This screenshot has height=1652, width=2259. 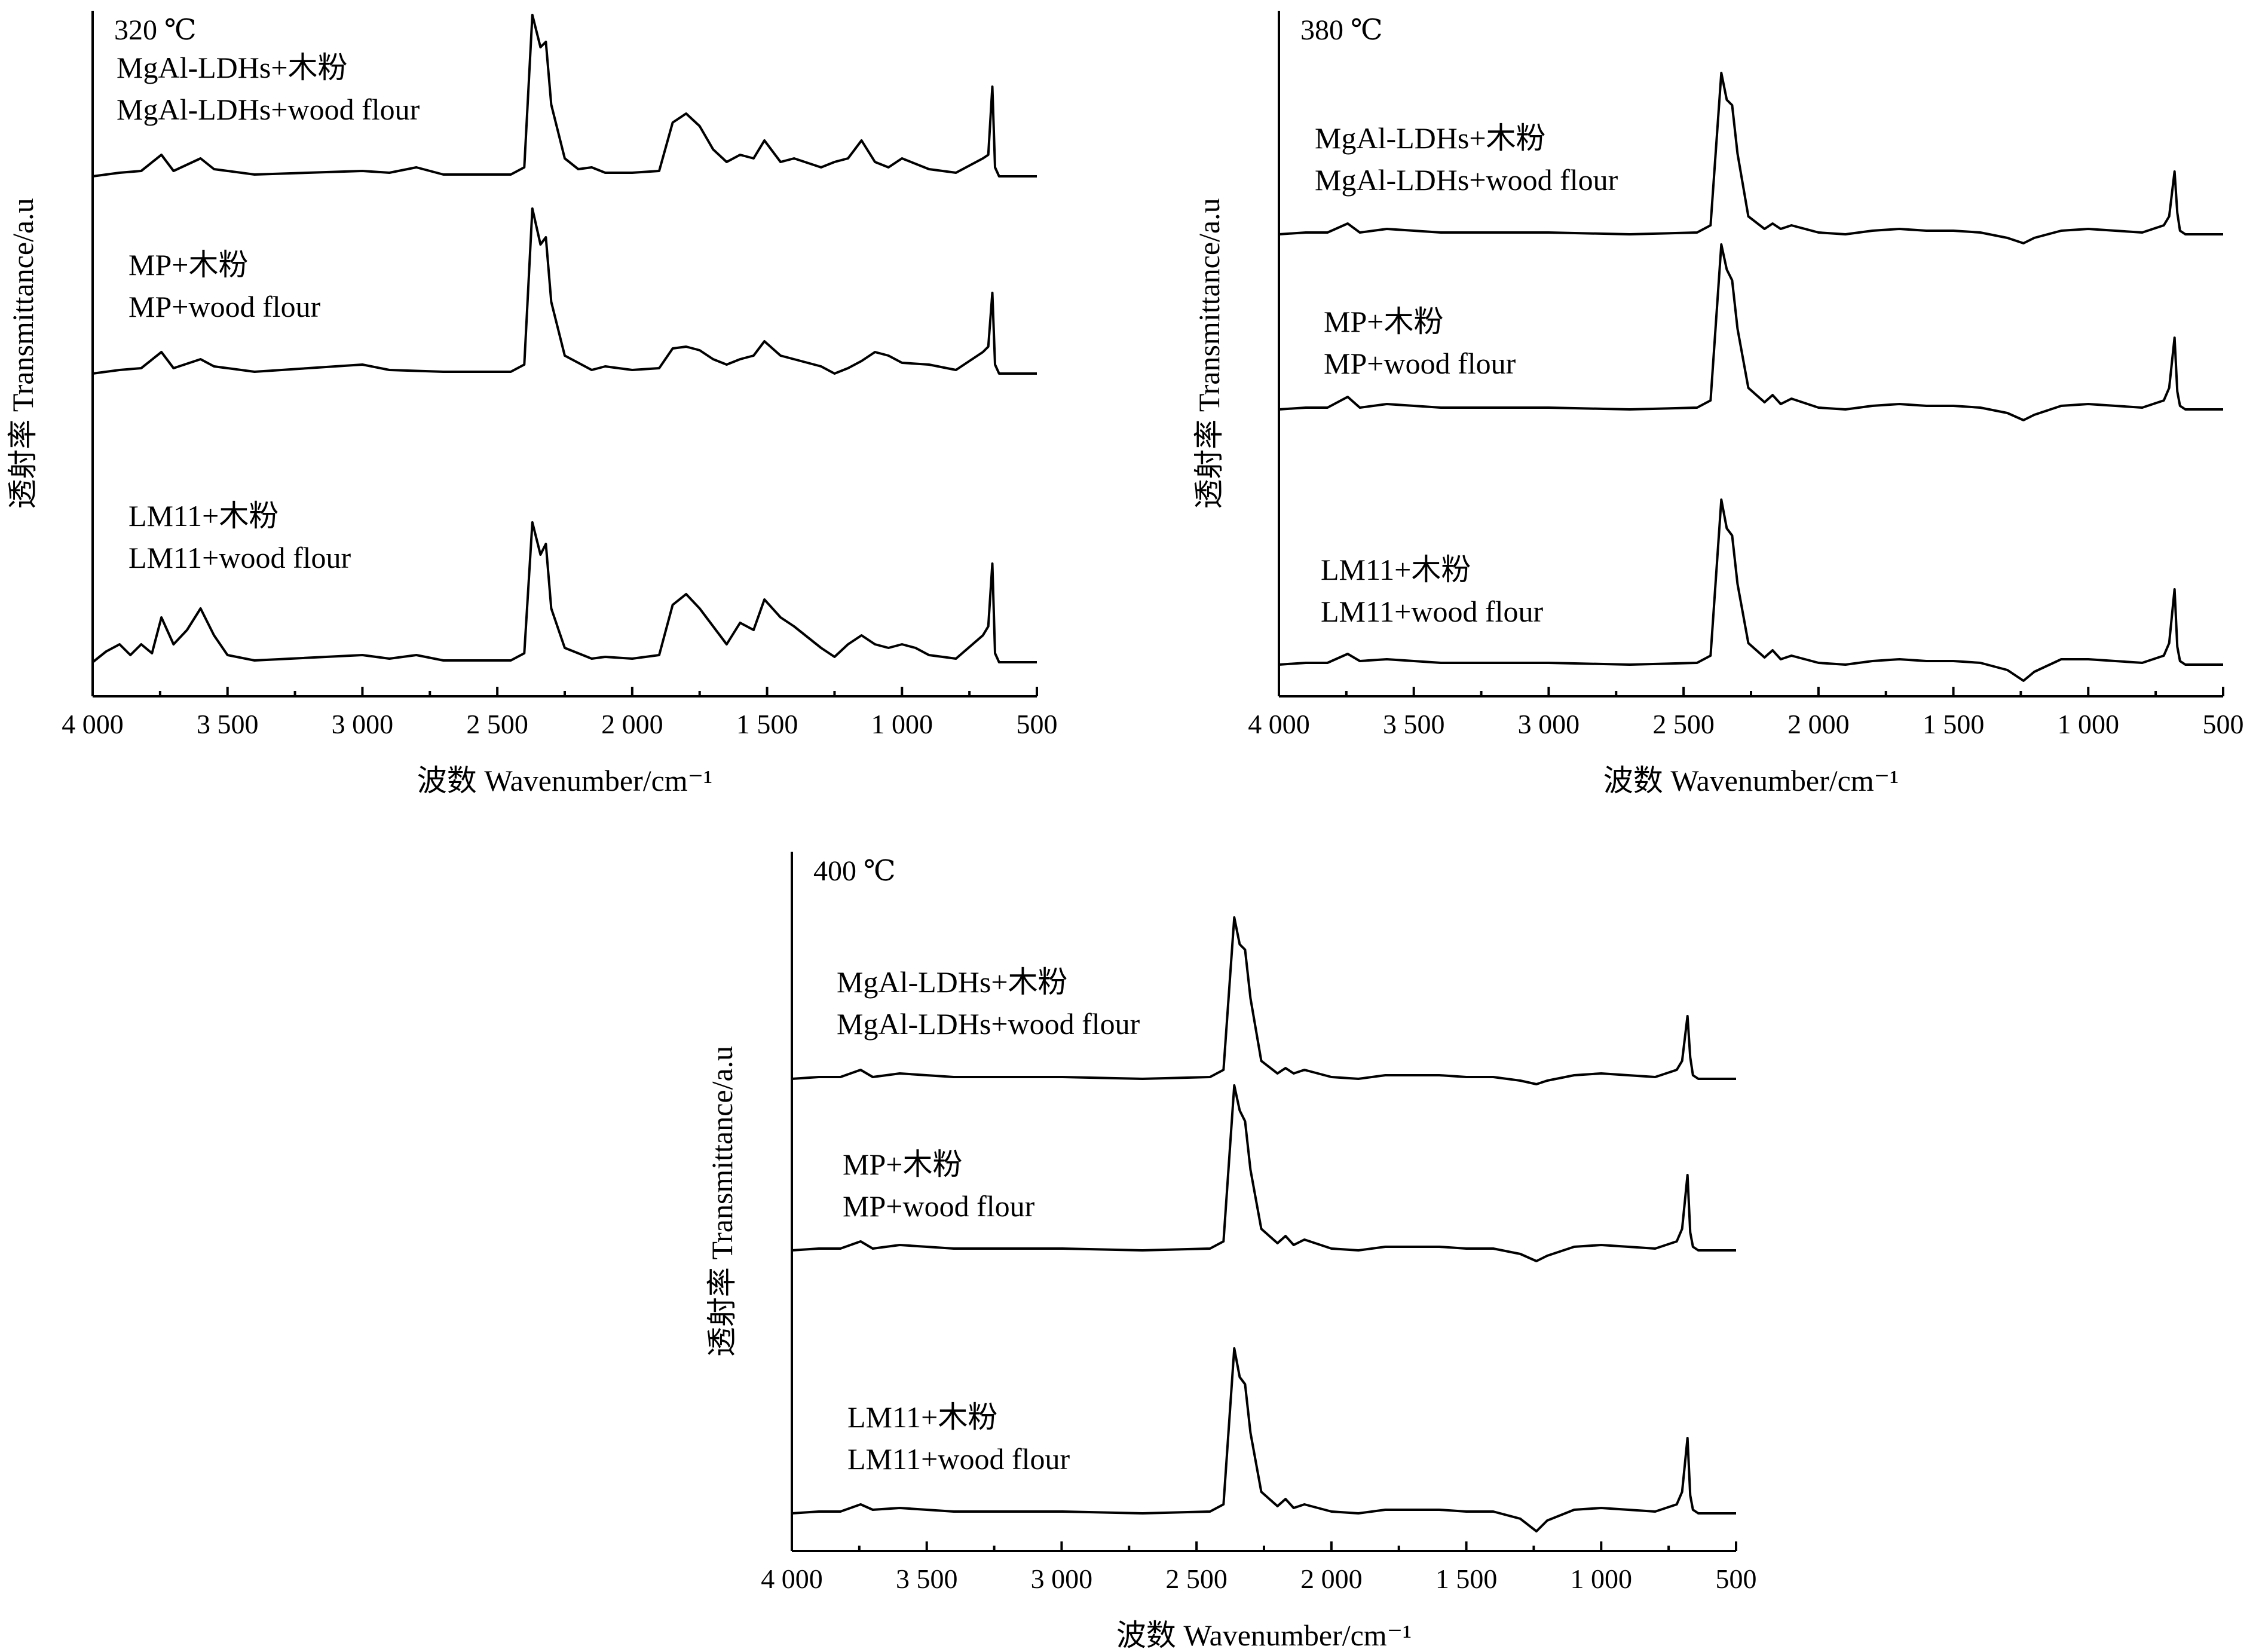 What do you see at coordinates (155, 30) in the screenshot?
I see `panel-title: 320 ℃` at bounding box center [155, 30].